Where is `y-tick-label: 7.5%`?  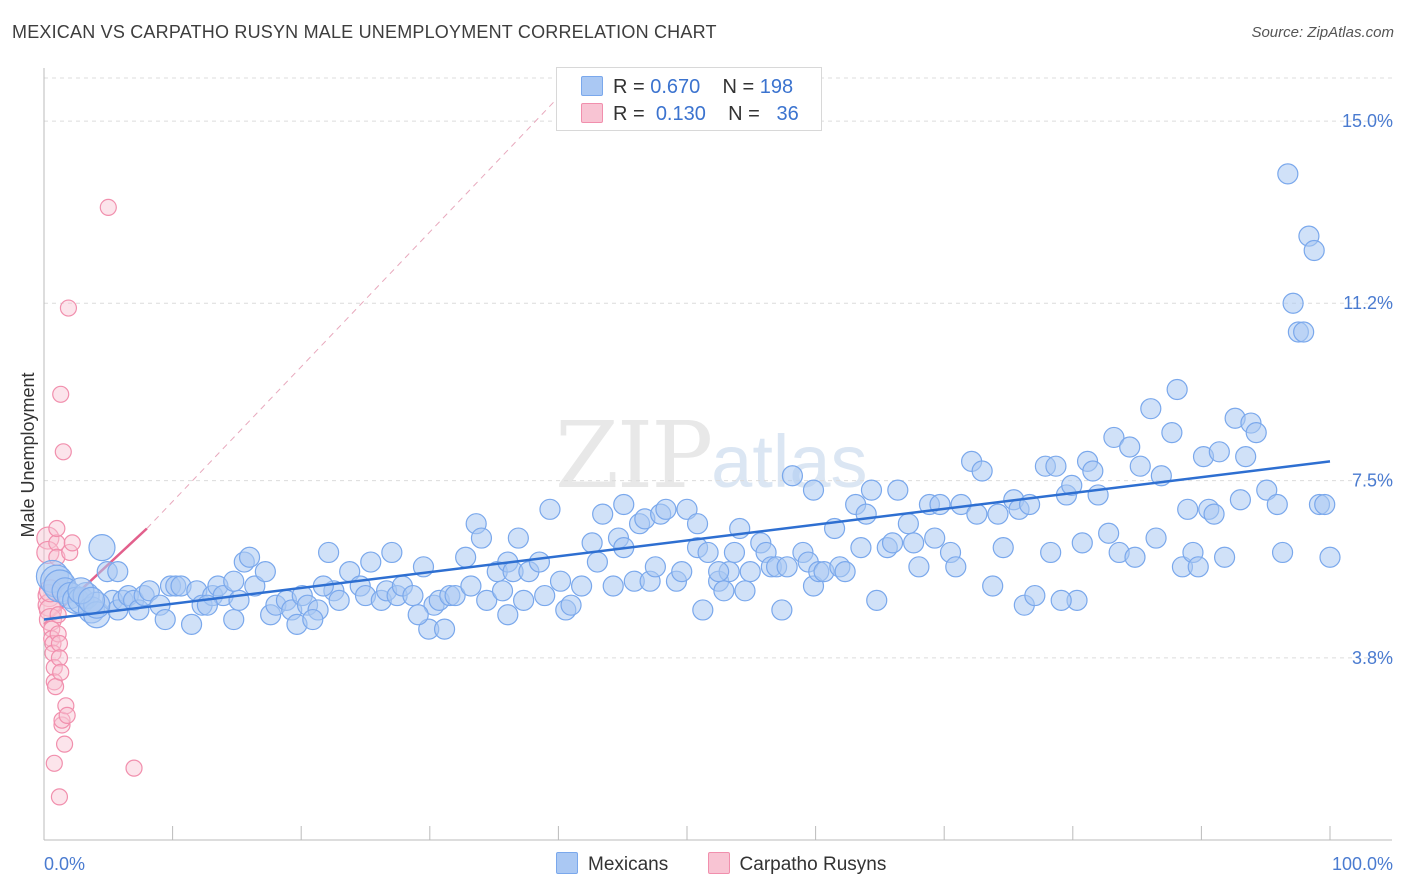
y-tick-label: 7.5% is located at coordinates (1372, 481).